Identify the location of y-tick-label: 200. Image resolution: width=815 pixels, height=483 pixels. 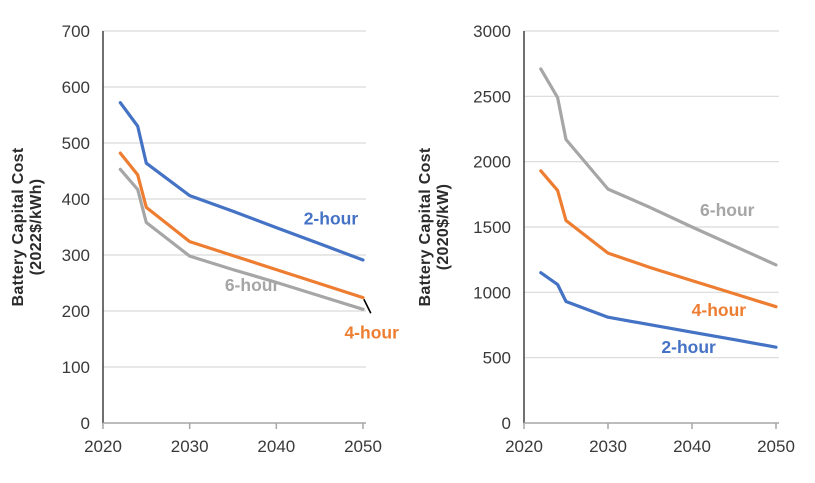
(76, 311).